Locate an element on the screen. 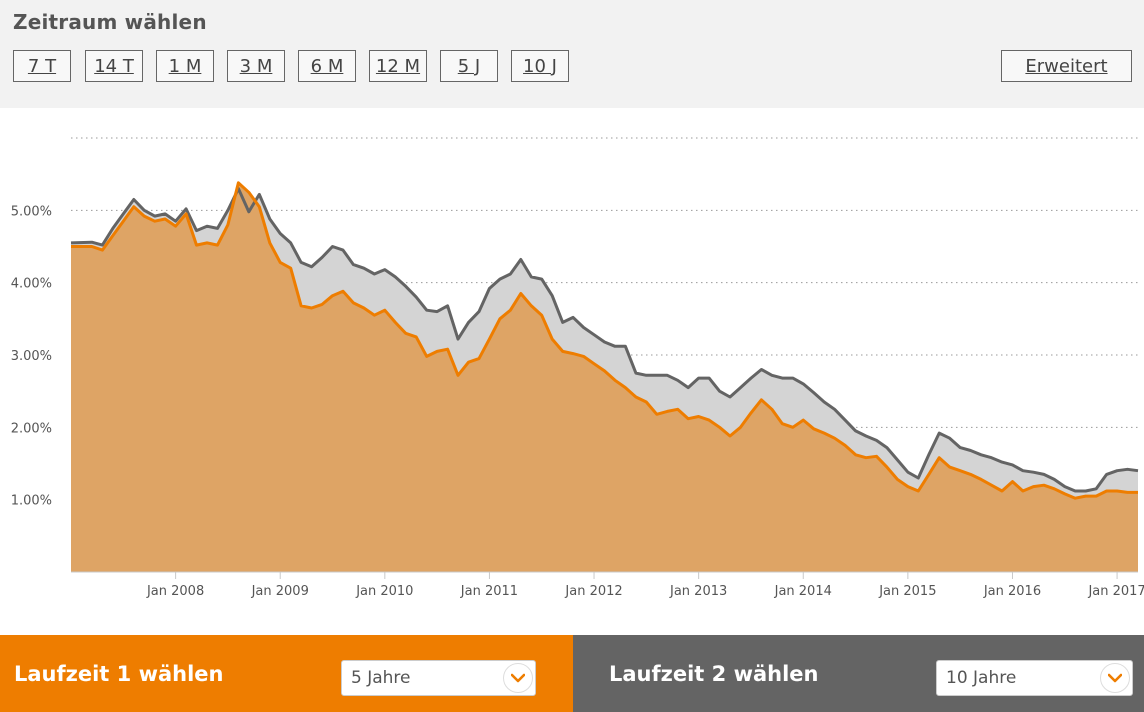 Image resolution: width=1144 pixels, height=712 pixels. x-tick-label: Jan 2009 is located at coordinates (280, 591).